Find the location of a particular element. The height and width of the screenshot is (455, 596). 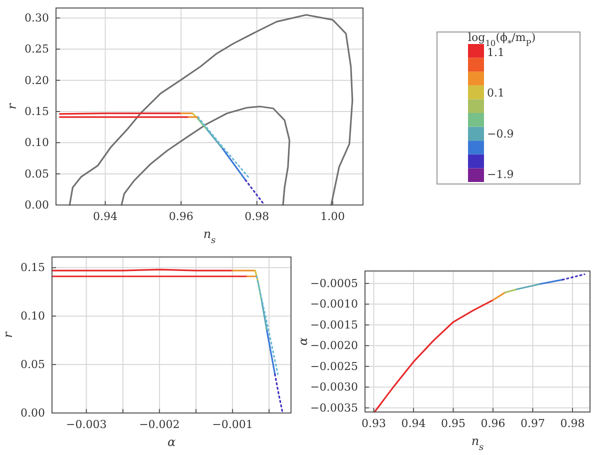

x-tick-label: 0.97 is located at coordinates (533, 423).